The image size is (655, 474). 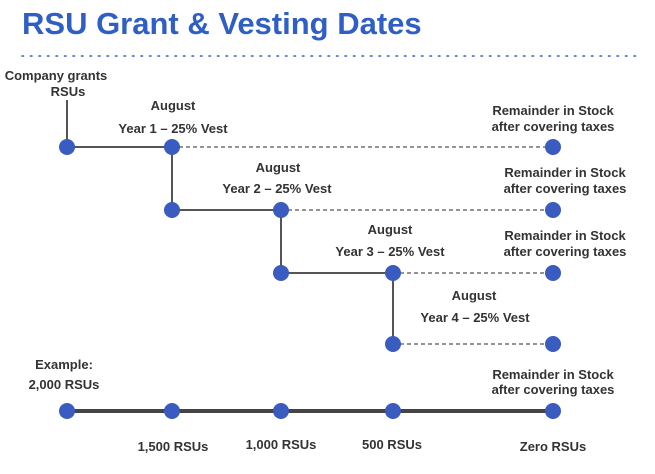 What do you see at coordinates (565, 172) in the screenshot?
I see `remainder2-line1: Remainder in Stock` at bounding box center [565, 172].